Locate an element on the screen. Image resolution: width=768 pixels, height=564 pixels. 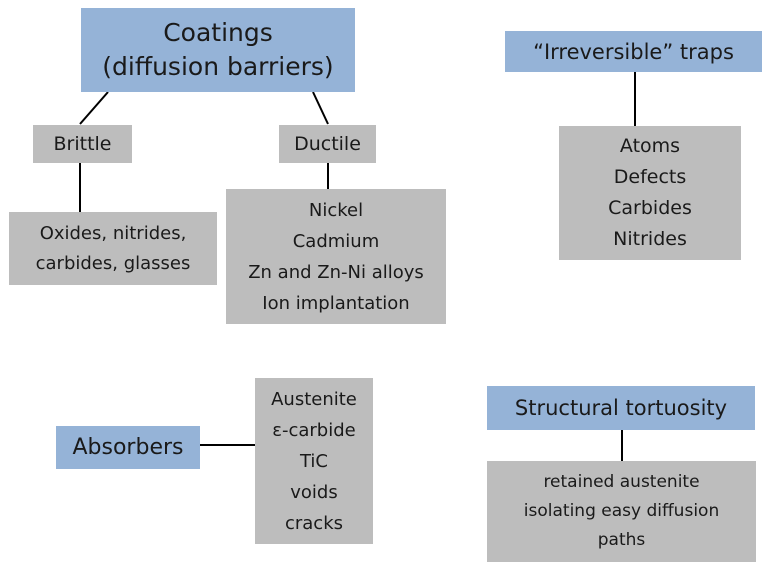
absorber-item: cracks is located at coordinates (314, 523).